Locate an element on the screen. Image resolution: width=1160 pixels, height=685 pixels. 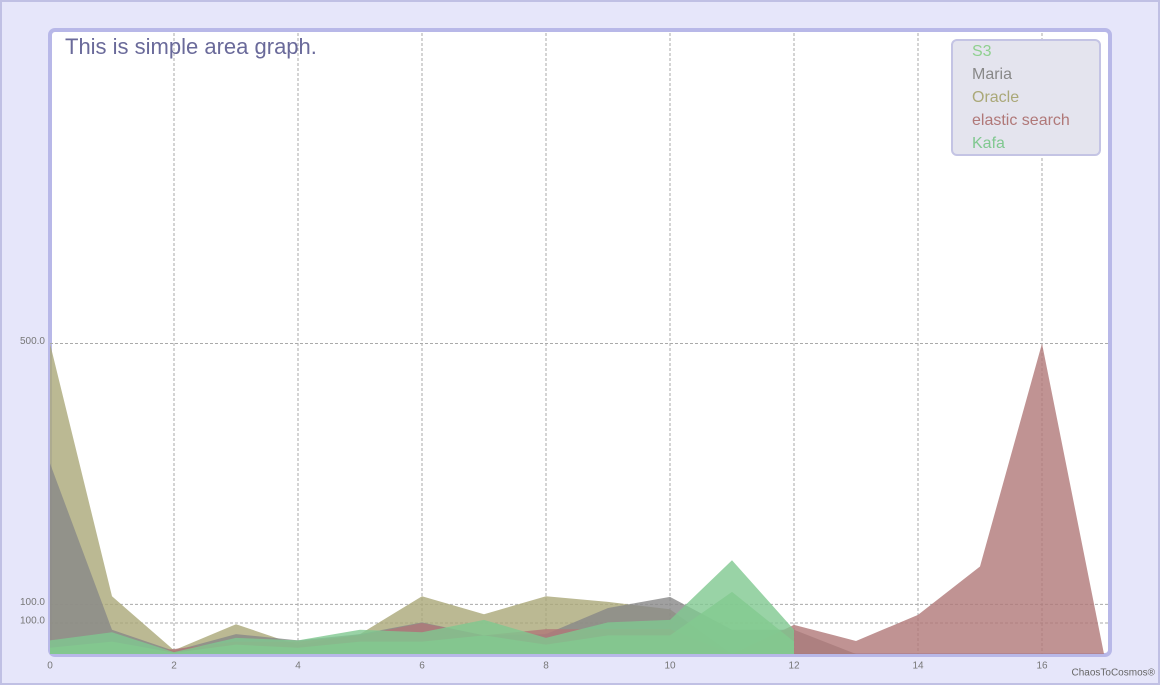
x-tick-label: 2 is located at coordinates (174, 666).